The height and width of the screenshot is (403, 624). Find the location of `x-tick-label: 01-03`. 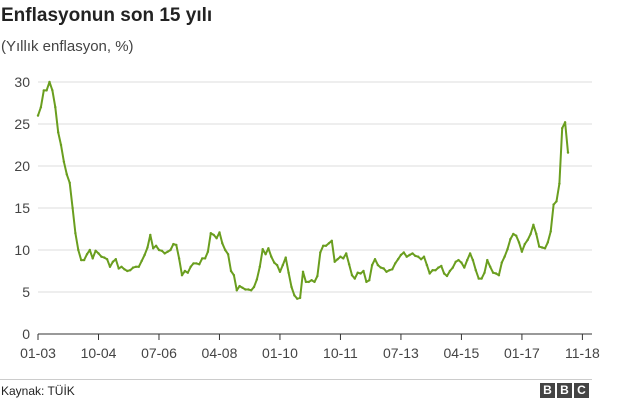

x-tick-label: 01-03 is located at coordinates (38, 353).